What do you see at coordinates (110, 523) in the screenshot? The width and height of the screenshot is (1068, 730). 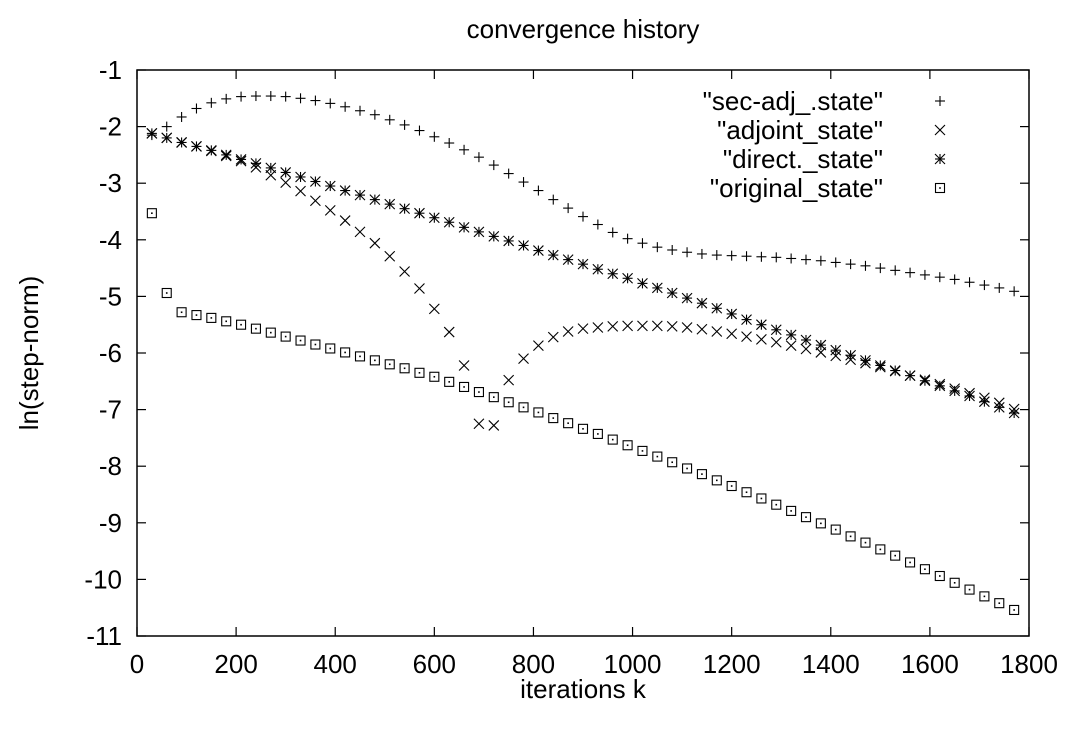 I see `y-tick-label: -9` at bounding box center [110, 523].